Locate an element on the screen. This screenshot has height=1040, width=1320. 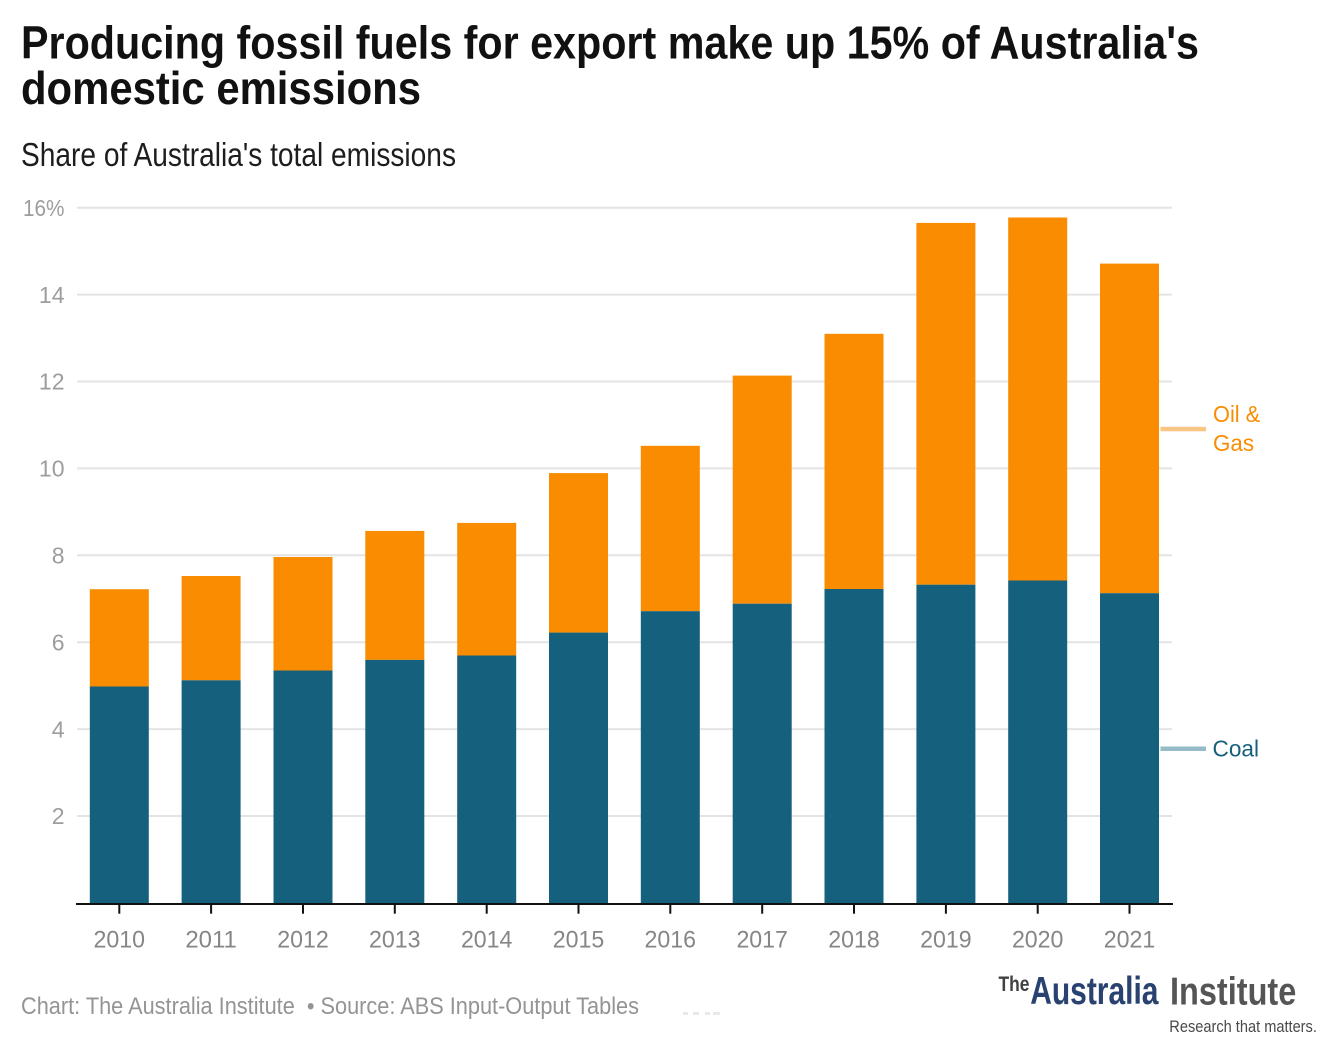
svg-text: 2014 is located at coordinates (487, 940).